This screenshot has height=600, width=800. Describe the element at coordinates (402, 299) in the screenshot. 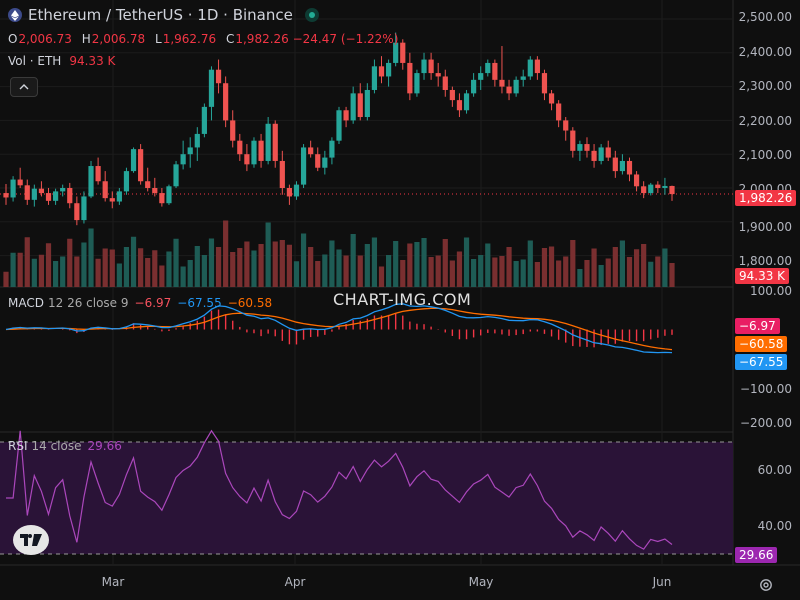

I see `watermark: CHART-IMG.COM` at that location.